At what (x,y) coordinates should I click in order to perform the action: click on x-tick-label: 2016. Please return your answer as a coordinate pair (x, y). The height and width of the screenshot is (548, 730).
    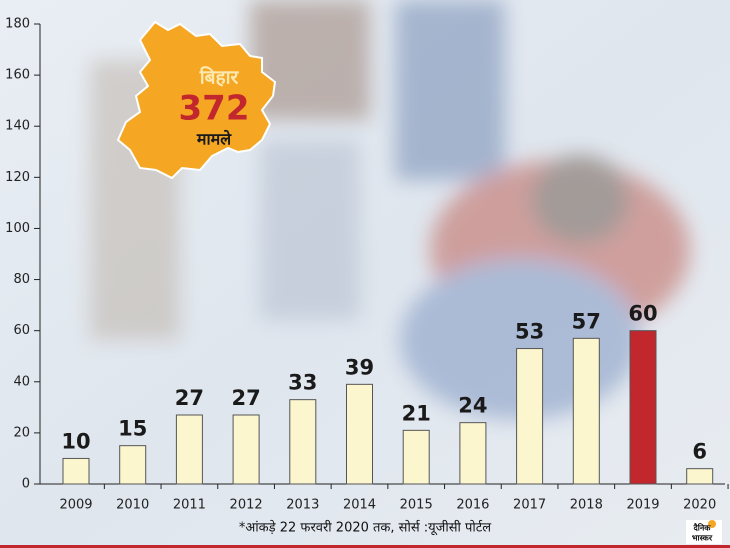
    Looking at the image, I should click on (472, 505).